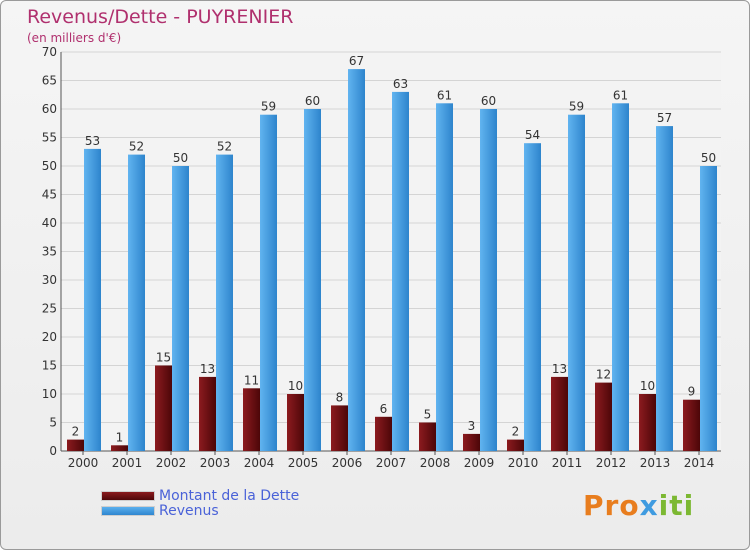 The width and height of the screenshot is (750, 550). Describe the element at coordinates (160, 17) in the screenshot. I see `chart-title: Revenus/Dette - PUYRENIER` at that location.